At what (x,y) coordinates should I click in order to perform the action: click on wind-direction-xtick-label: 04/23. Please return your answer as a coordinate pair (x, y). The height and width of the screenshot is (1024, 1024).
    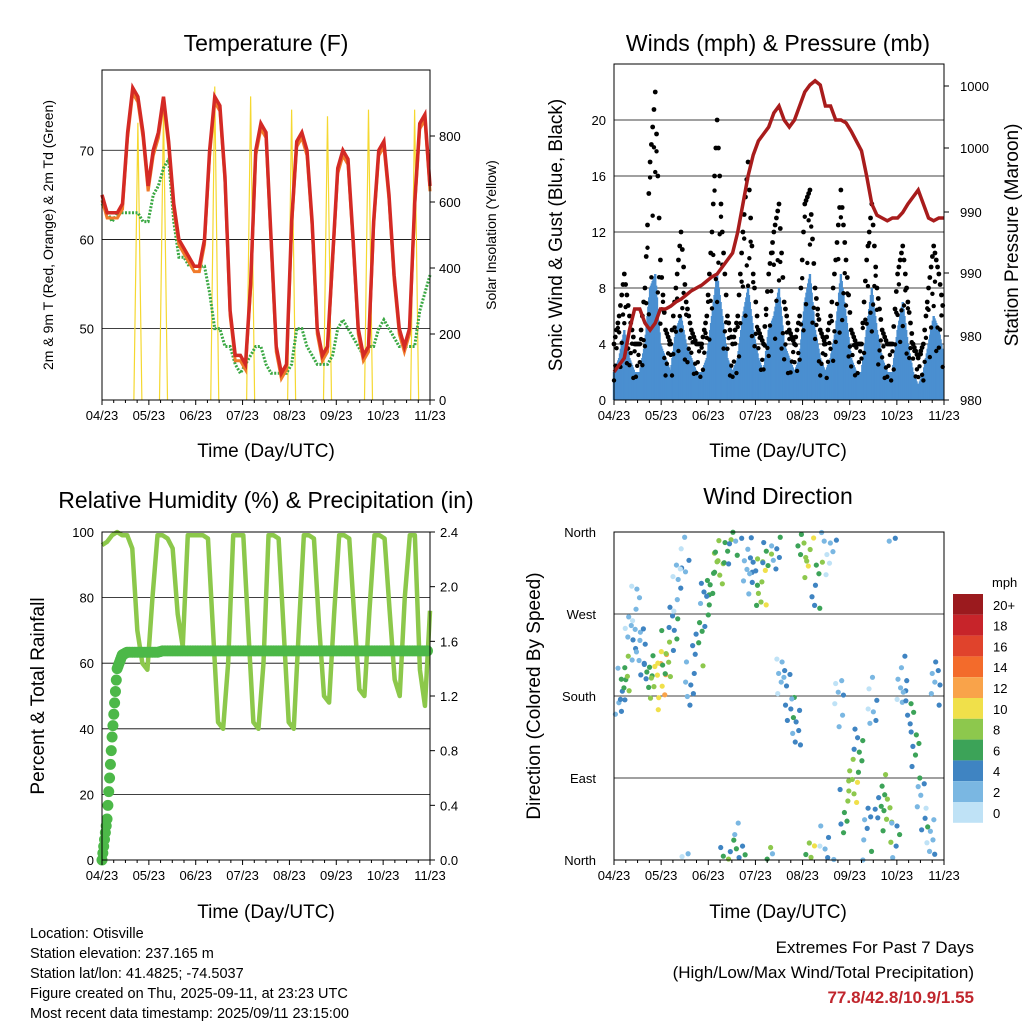
    Looking at the image, I should click on (614, 875).